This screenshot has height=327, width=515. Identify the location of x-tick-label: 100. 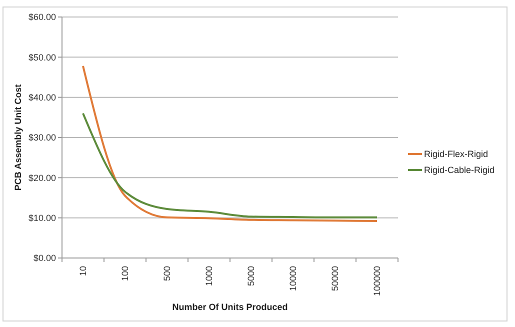
(125, 274).